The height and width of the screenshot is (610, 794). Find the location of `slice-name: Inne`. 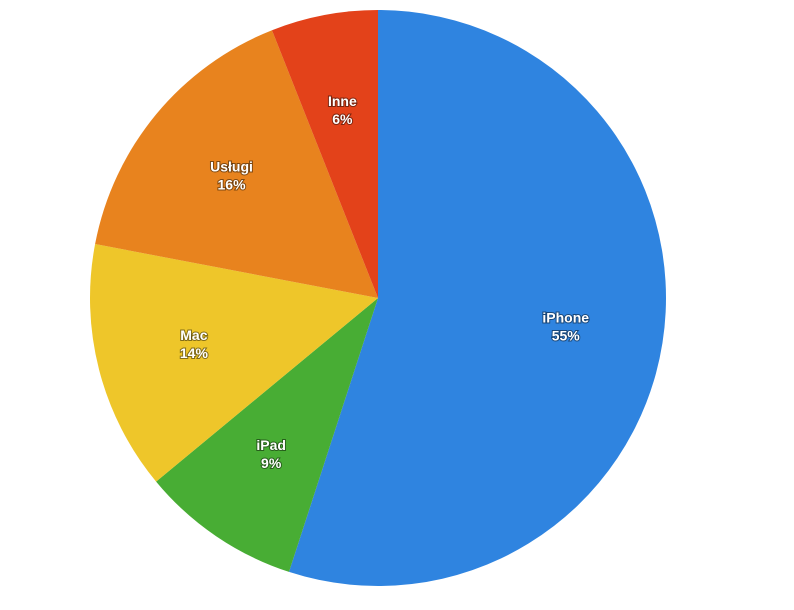

slice-name: Inne is located at coordinates (342, 101).